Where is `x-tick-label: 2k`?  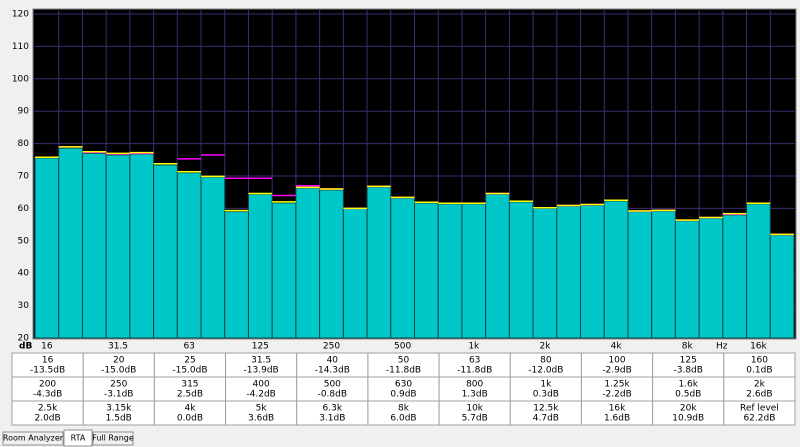 x-tick-label: 2k is located at coordinates (545, 347).